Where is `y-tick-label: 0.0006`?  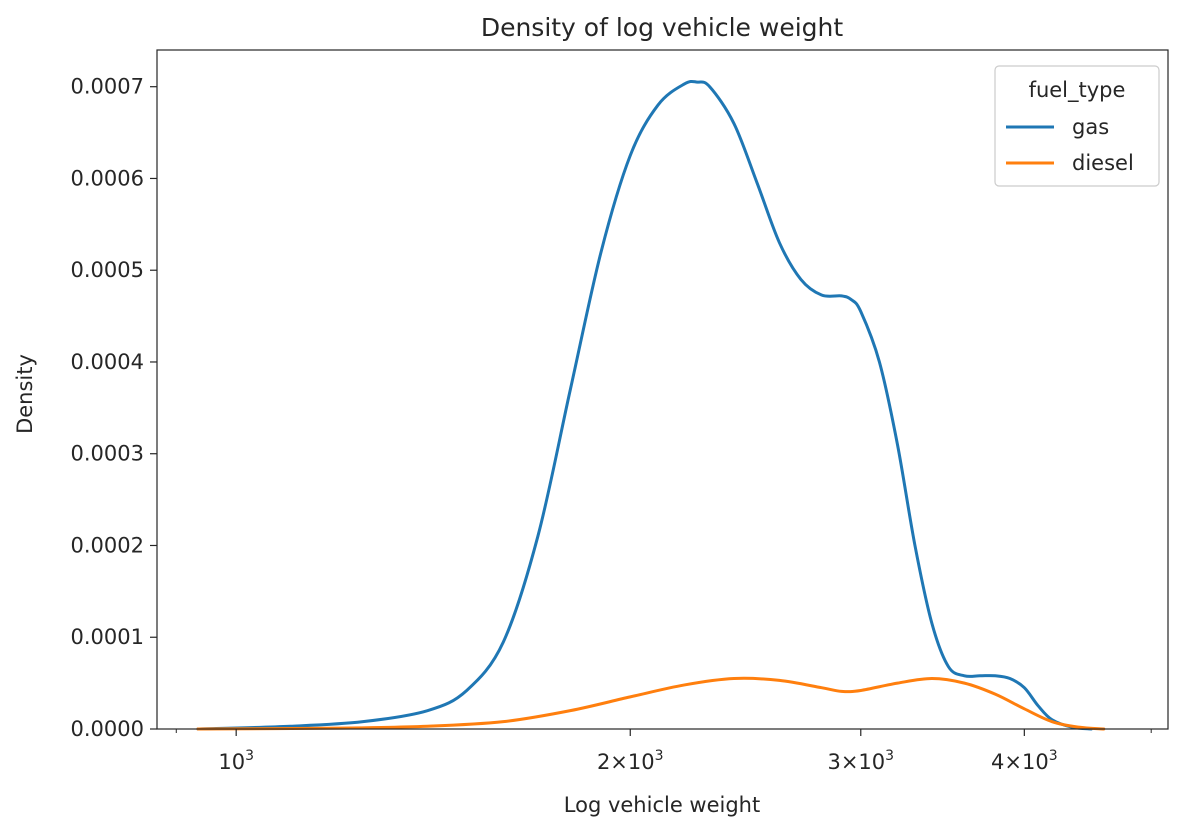 y-tick-label: 0.0006 is located at coordinates (107, 178).